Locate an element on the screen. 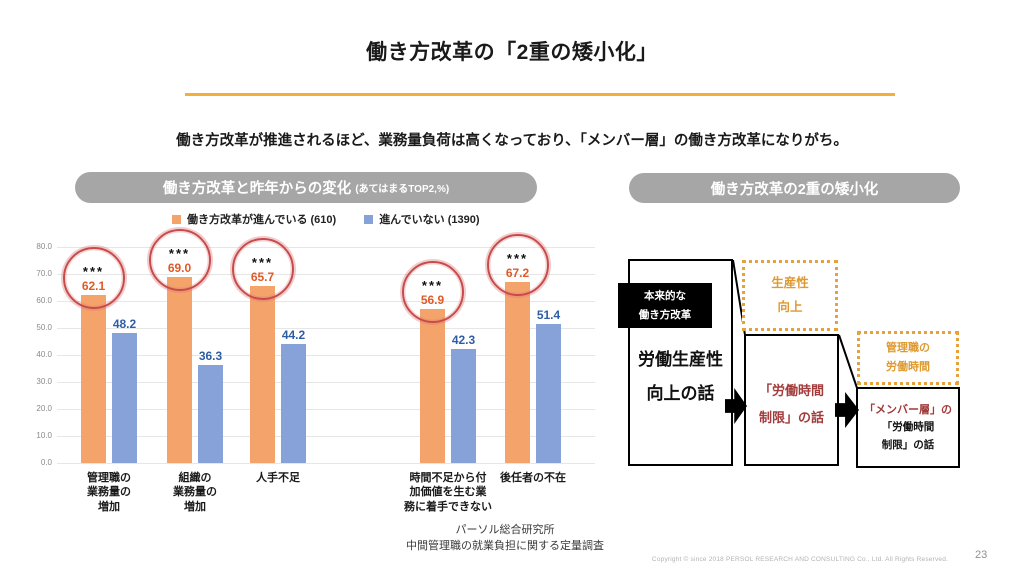 This screenshot has width=1024, height=576. diagram-box-member-layer-em: 「メンバー層」の is located at coordinates (908, 410).